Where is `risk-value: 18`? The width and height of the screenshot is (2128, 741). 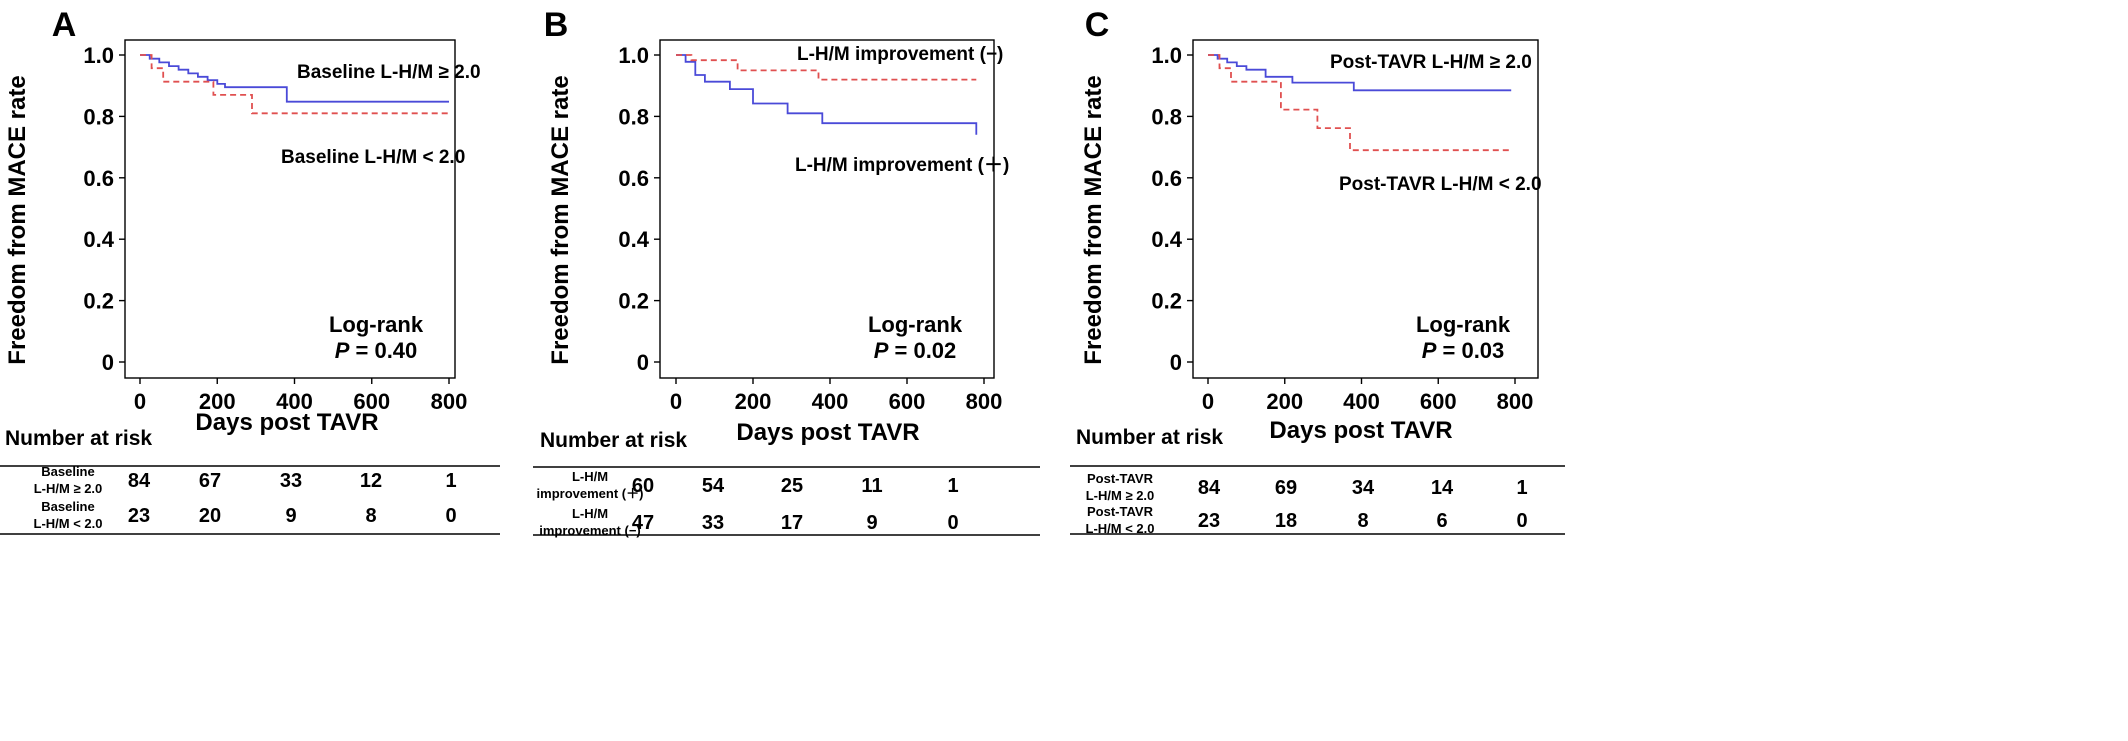
risk-value: 18 is located at coordinates (1286, 521).